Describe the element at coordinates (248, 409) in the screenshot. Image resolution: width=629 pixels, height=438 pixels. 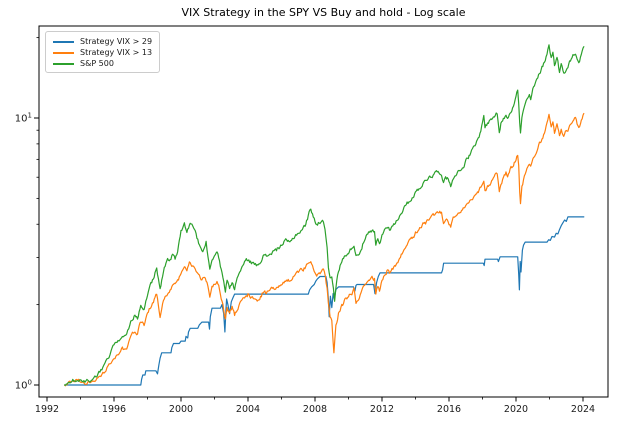
I see `x-tick-label: 2004` at that location.